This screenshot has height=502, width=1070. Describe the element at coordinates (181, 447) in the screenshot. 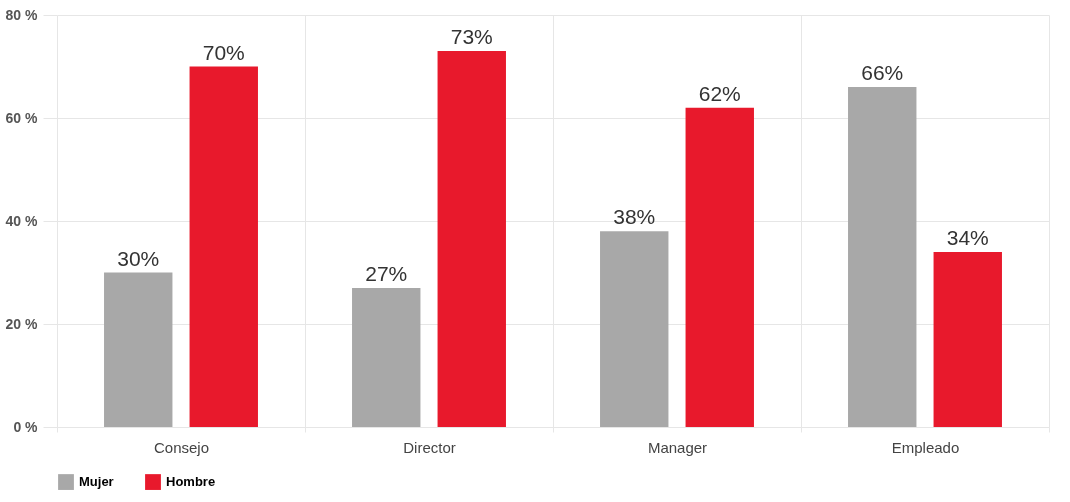

I see `x-tick-label: Consejo` at that location.